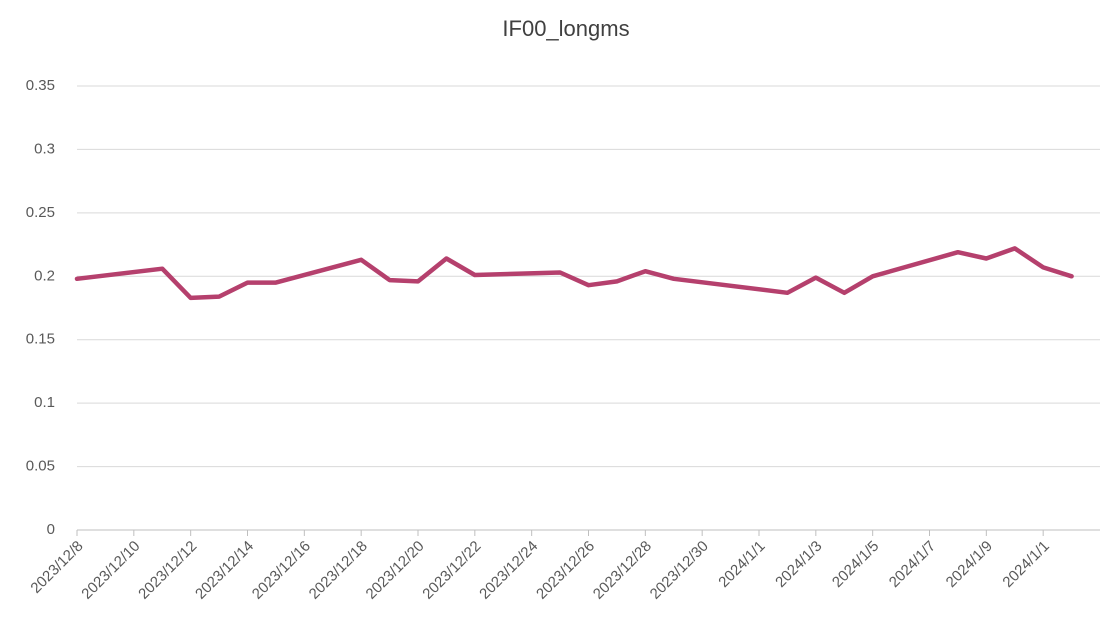 This screenshot has width=1102, height=640. I want to click on x-tick-label: 2024/1/9, so click(969, 564).